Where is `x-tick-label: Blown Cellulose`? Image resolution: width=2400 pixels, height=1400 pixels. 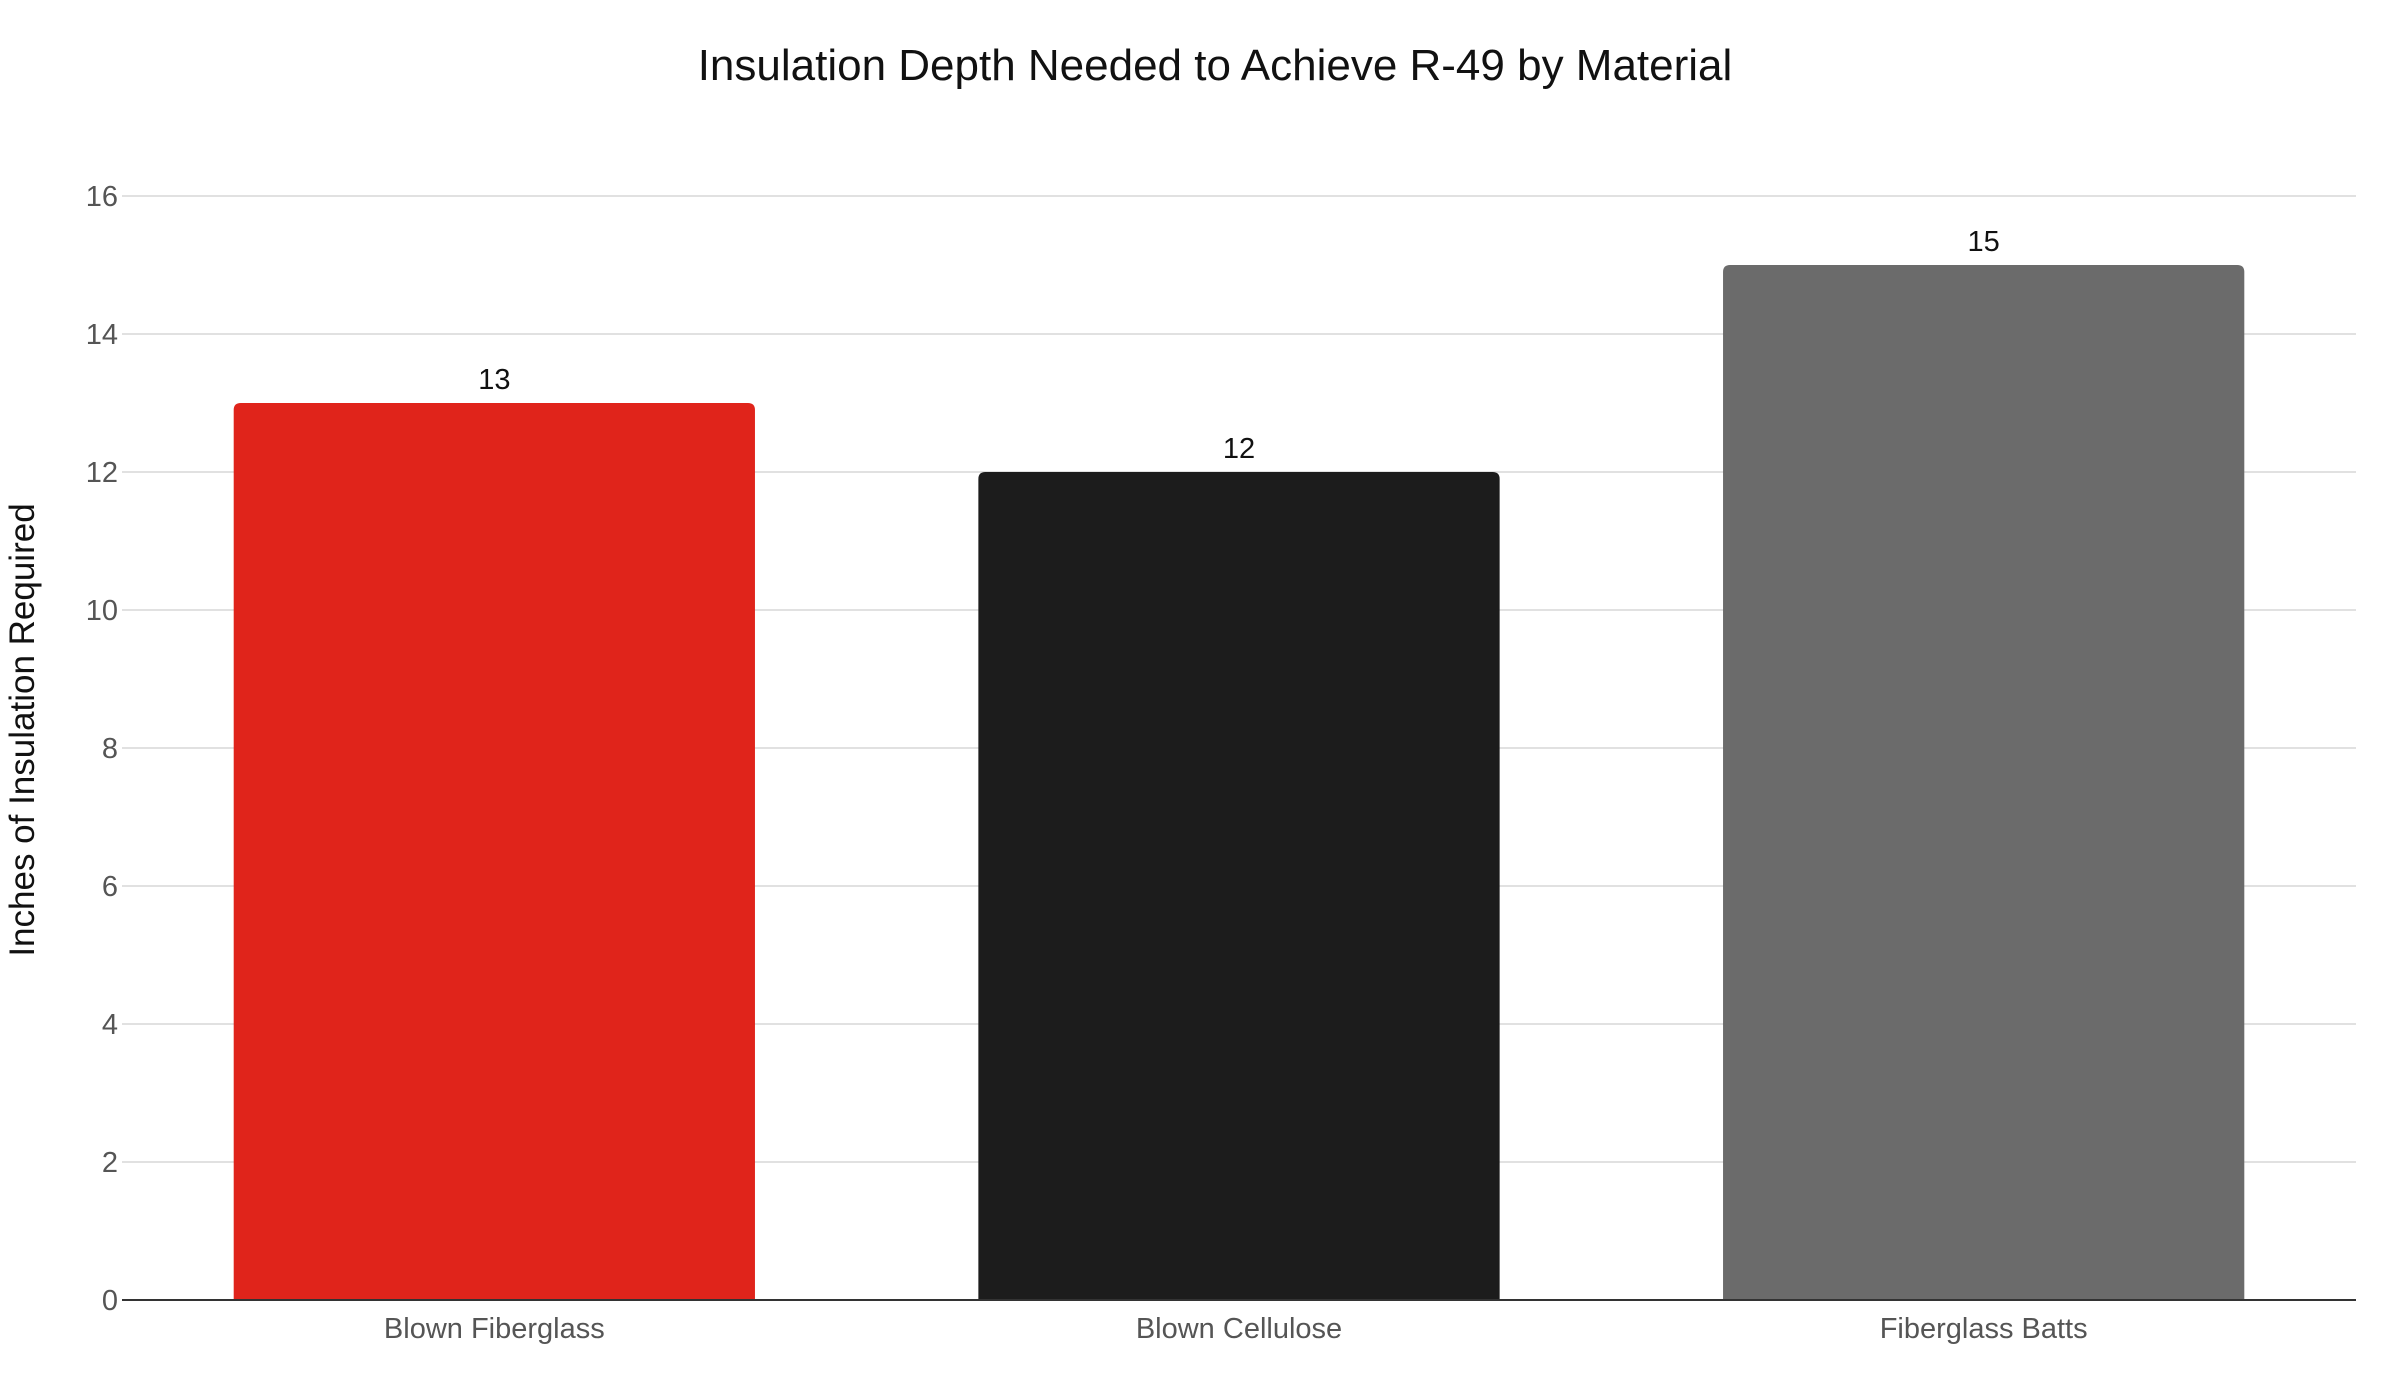
x-tick-label: Blown Cellulose is located at coordinates (1239, 1329).